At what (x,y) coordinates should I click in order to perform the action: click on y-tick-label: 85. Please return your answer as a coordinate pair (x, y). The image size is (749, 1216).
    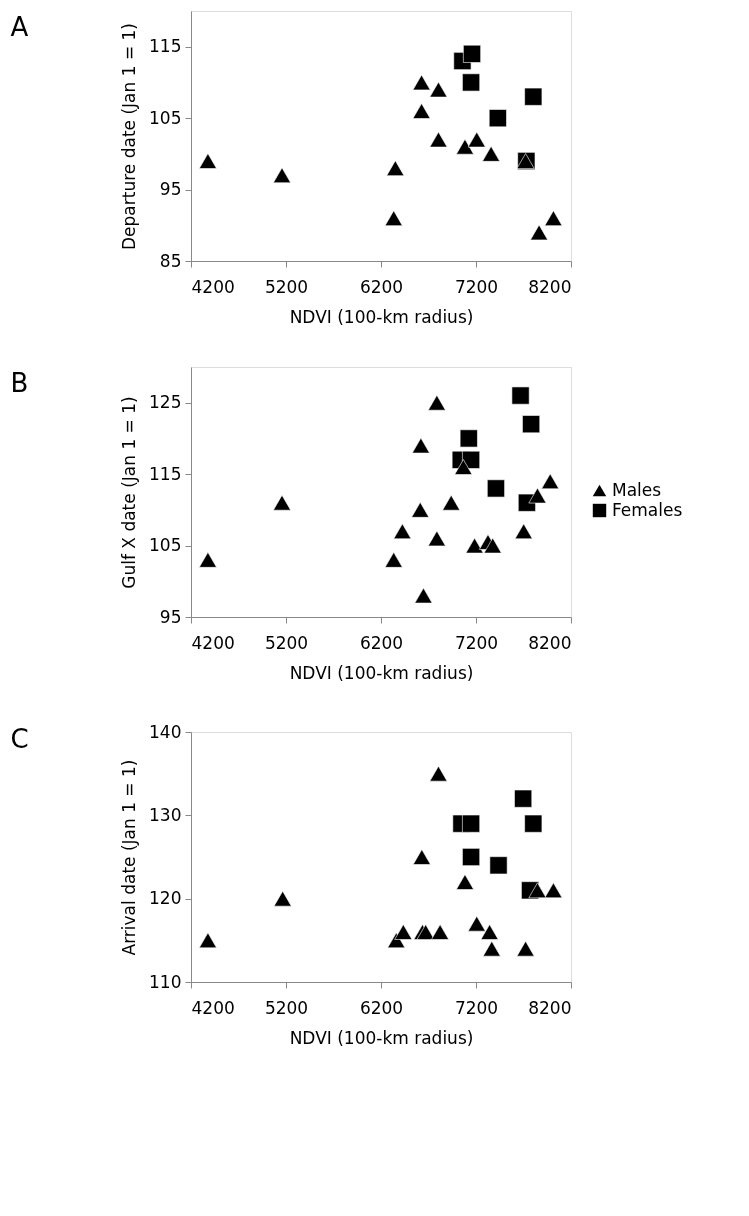
    Looking at the image, I should click on (170, 260).